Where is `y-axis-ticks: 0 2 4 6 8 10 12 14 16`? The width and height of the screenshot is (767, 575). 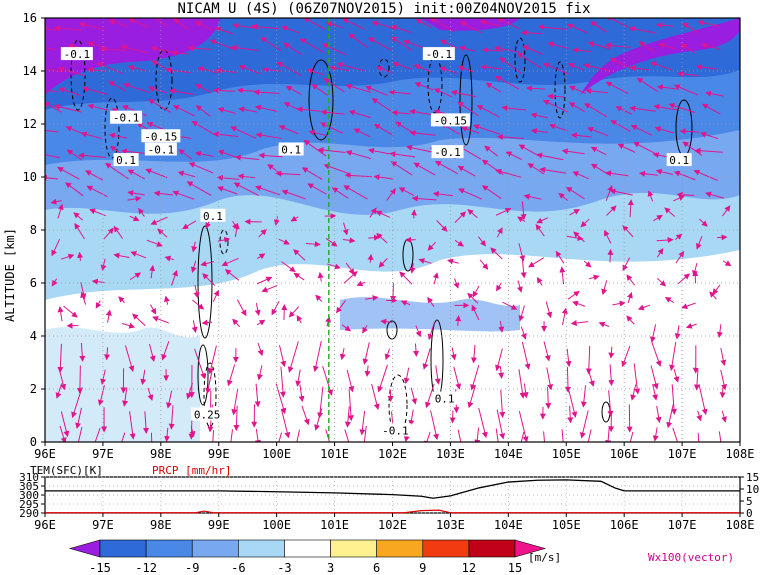
y-axis-ticks: 0 2 4 6 8 10 12 14 16 is located at coordinates (34, 230).